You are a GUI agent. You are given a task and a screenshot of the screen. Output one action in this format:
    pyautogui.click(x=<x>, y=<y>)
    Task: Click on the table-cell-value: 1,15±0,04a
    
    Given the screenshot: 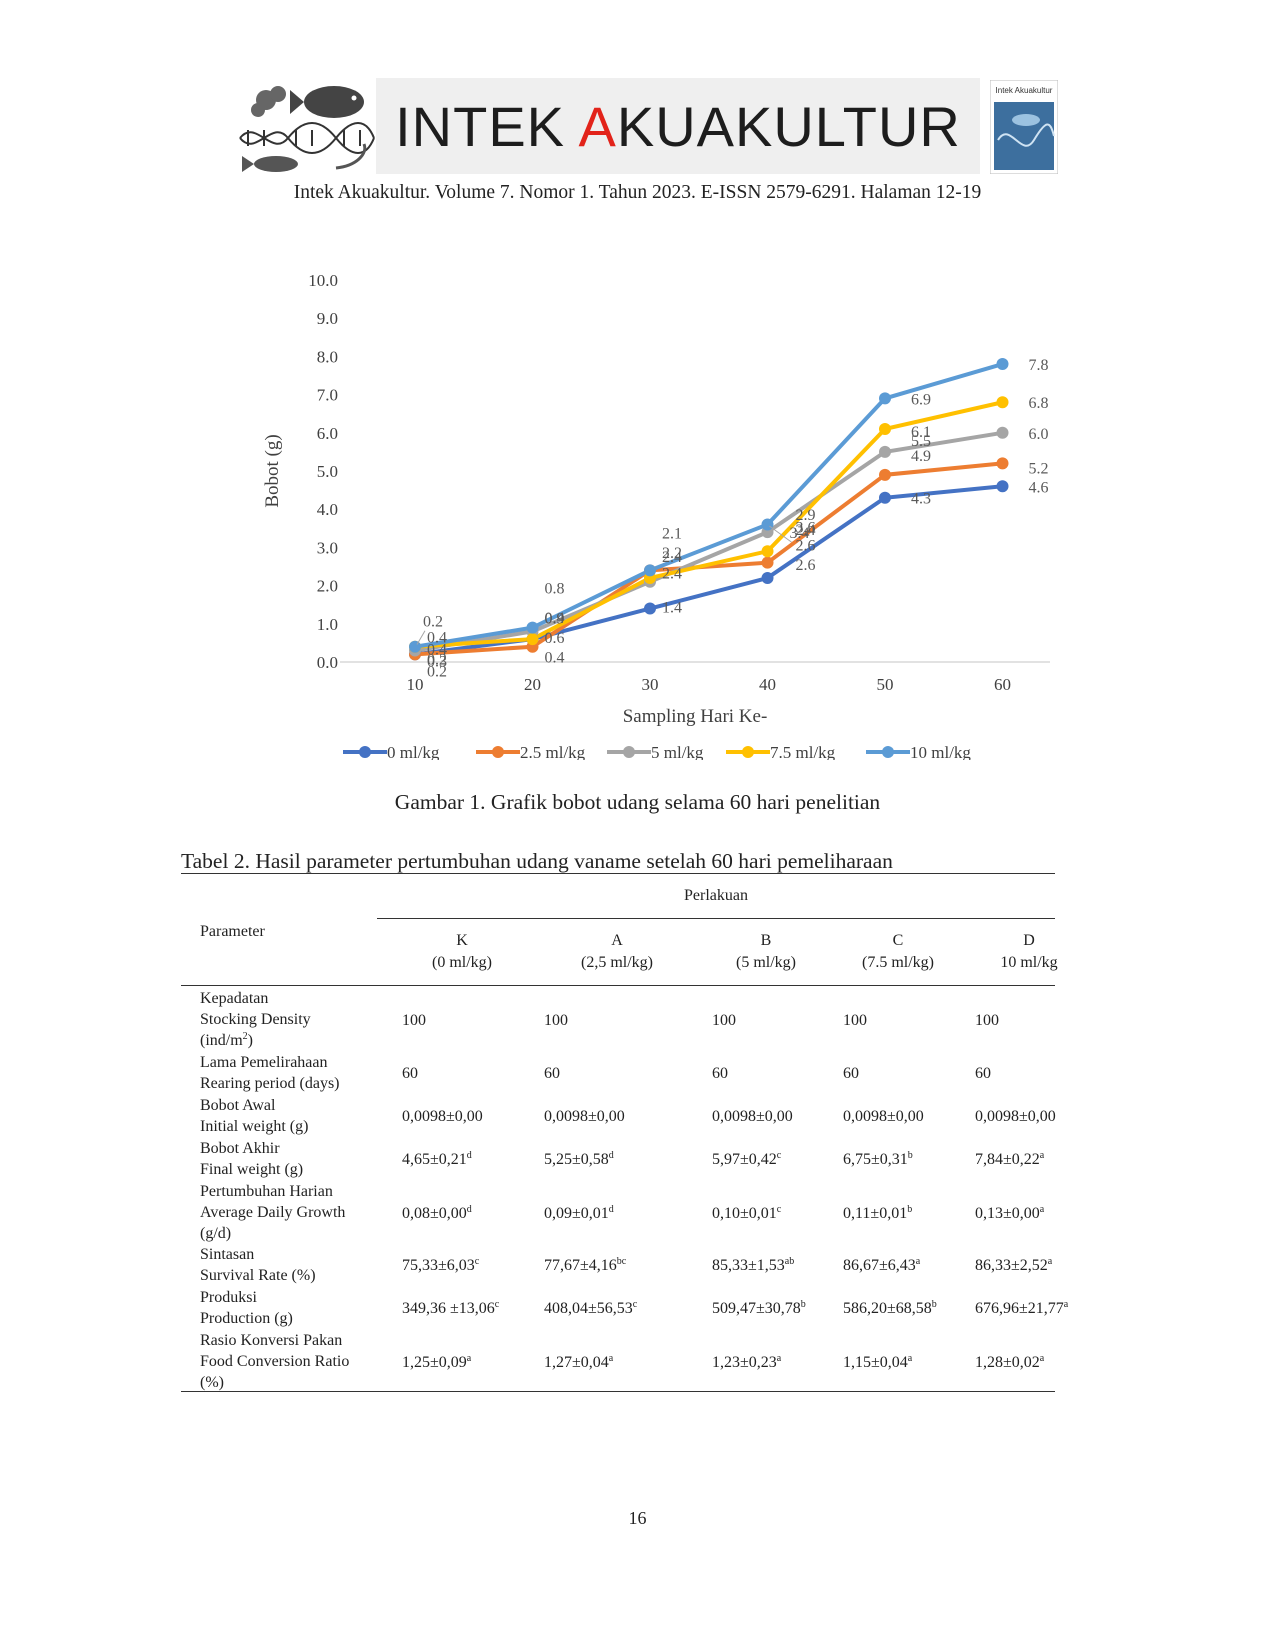 What is the action you would take?
    pyautogui.click(x=877, y=1362)
    